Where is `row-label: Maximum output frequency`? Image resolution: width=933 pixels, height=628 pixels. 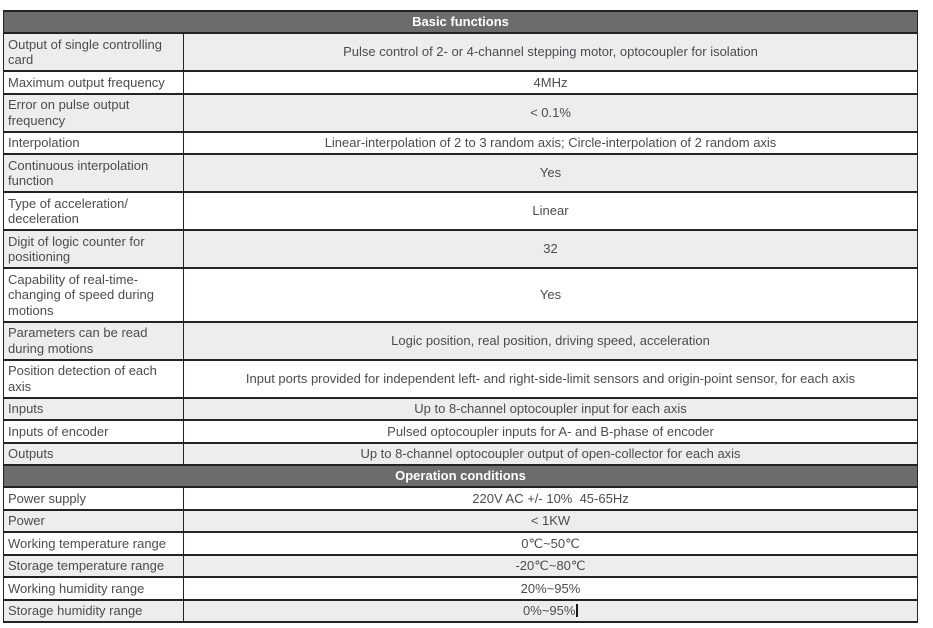
row-label: Maximum output frequency is located at coordinates (93, 82).